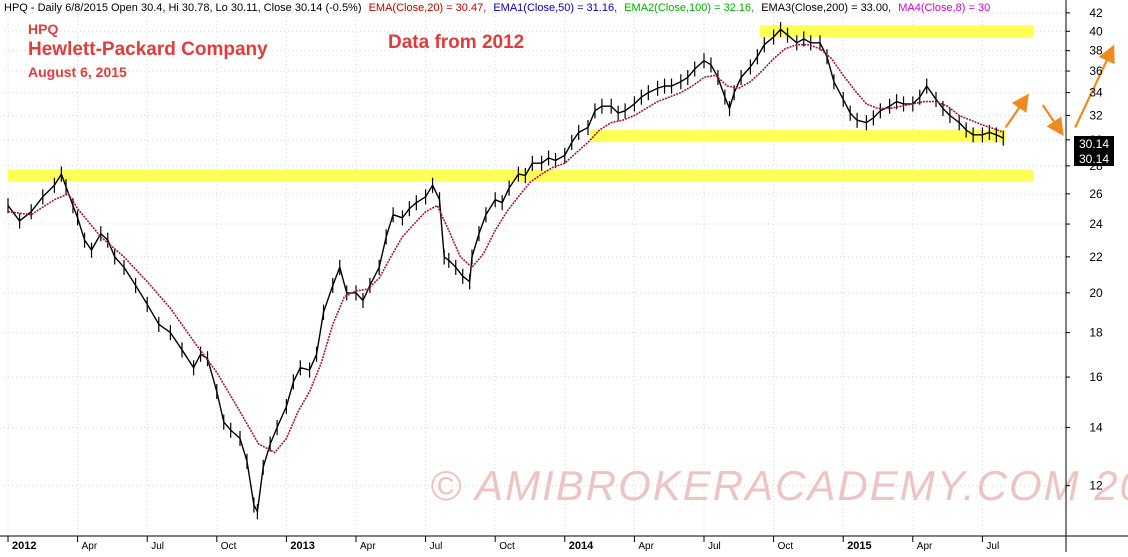  What do you see at coordinates (826, 8) in the screenshot?
I see `header-ema200: EMA3(Close,200) = 33.00,` at bounding box center [826, 8].